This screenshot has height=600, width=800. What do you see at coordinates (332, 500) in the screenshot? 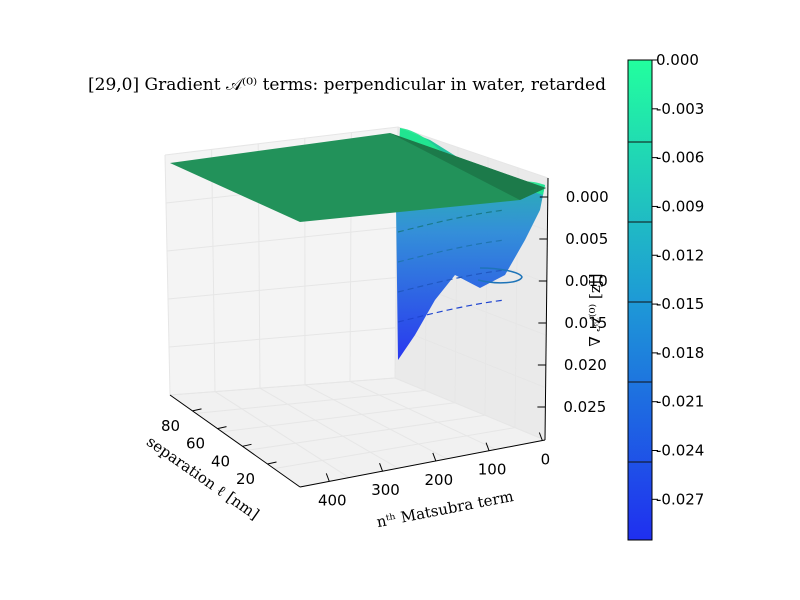
I see `x-tick-label: 400` at bounding box center [332, 500].